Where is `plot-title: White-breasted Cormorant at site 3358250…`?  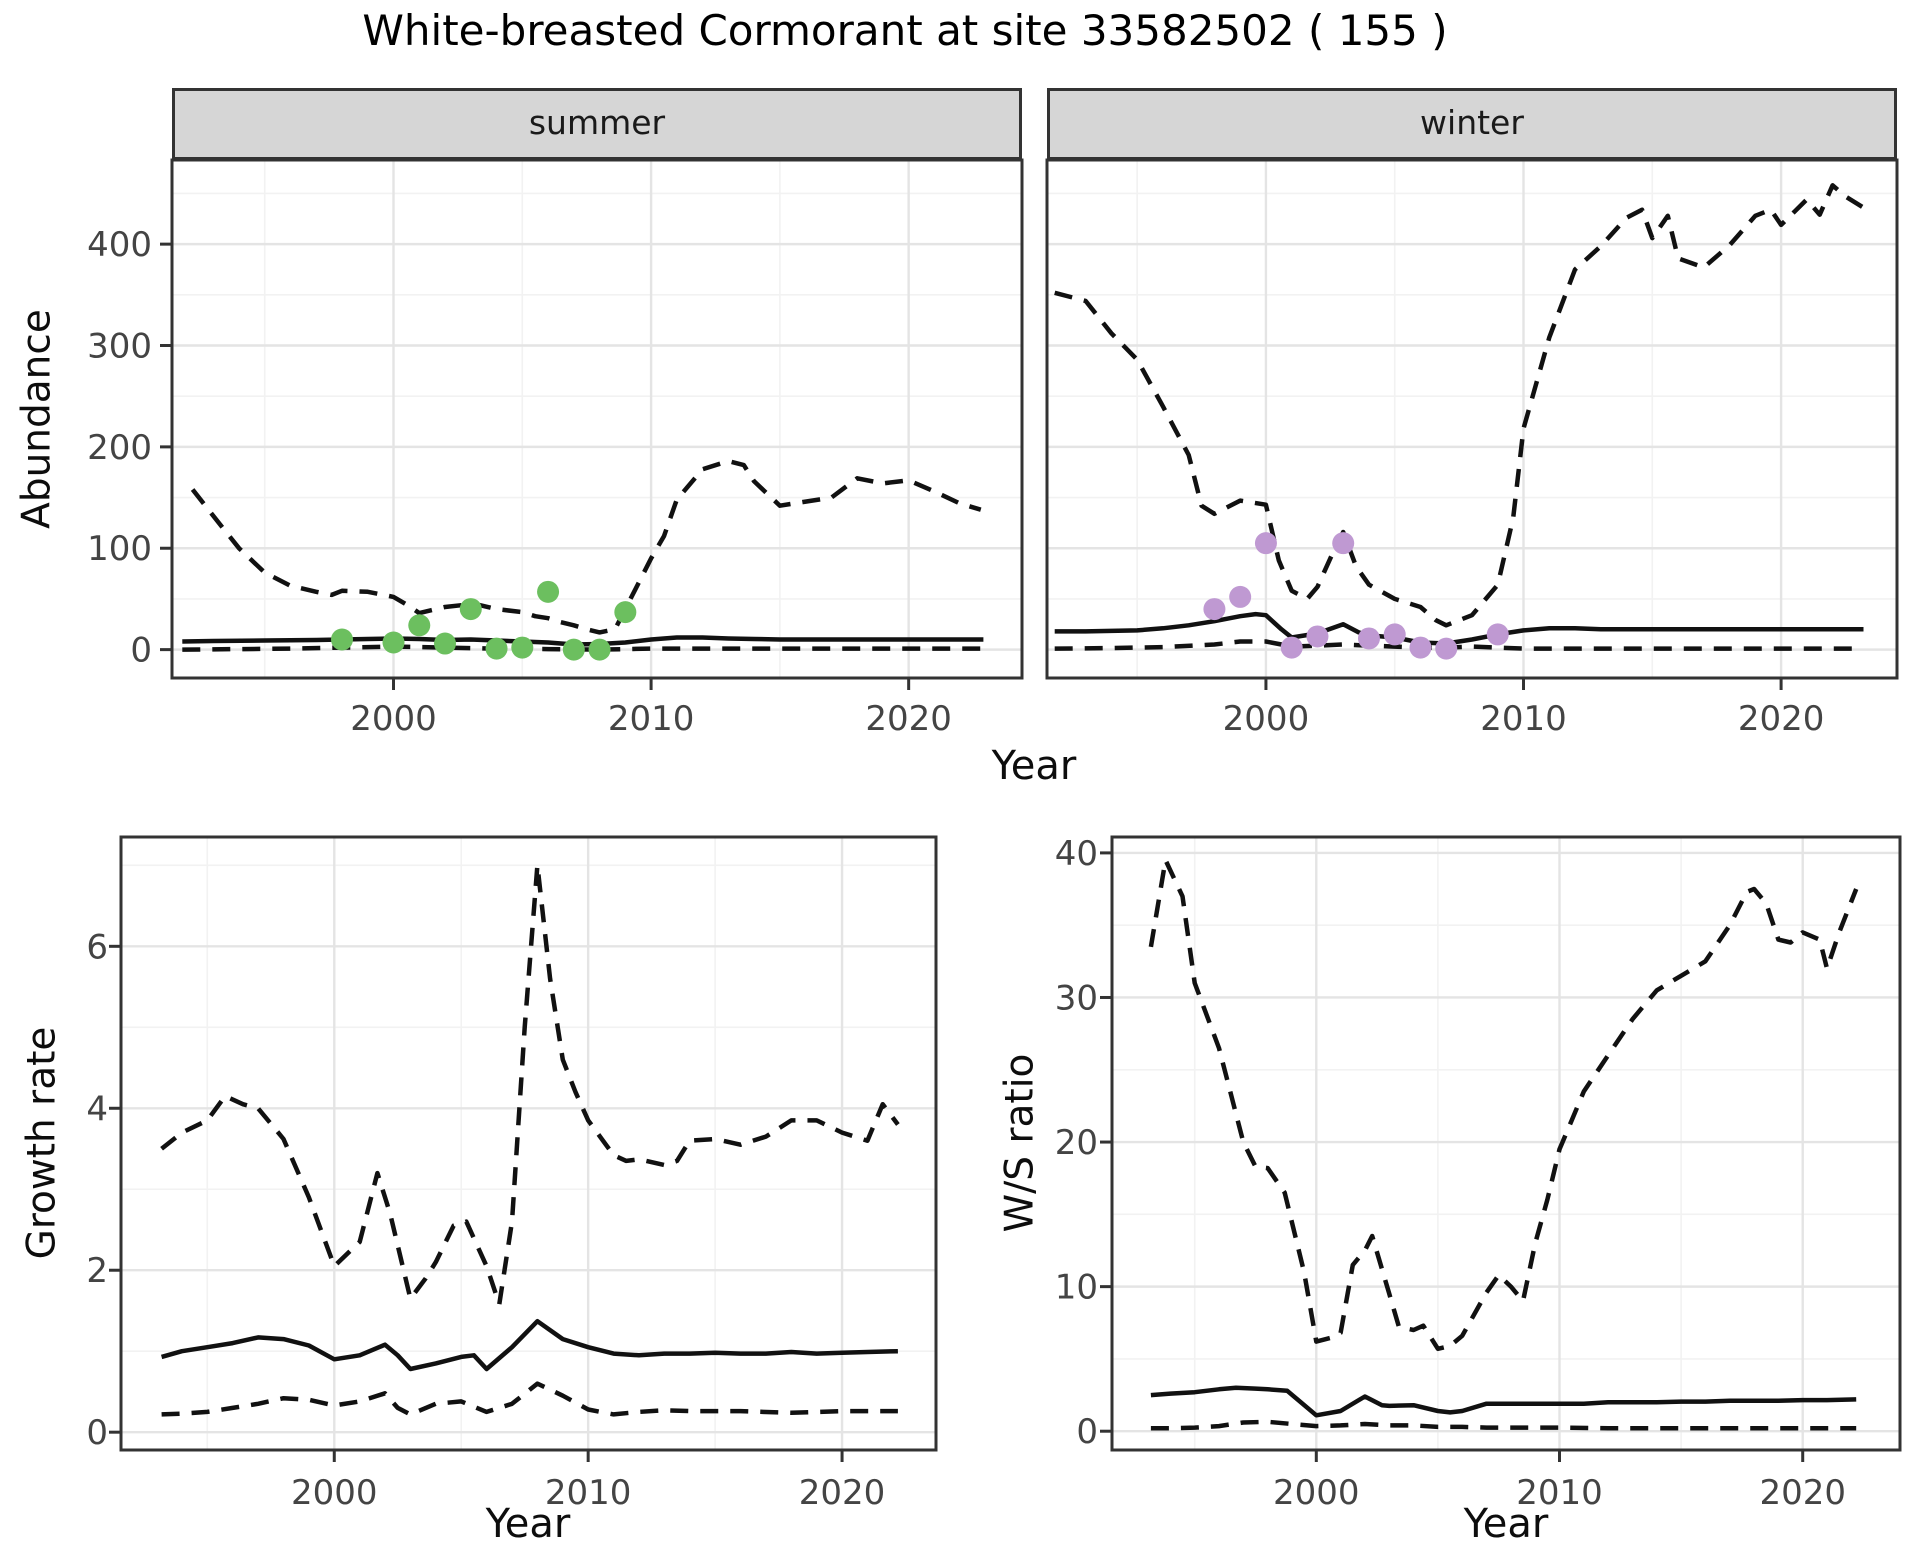
plot-title: White-breasted Cormorant at site 3358250… is located at coordinates (905, 30).